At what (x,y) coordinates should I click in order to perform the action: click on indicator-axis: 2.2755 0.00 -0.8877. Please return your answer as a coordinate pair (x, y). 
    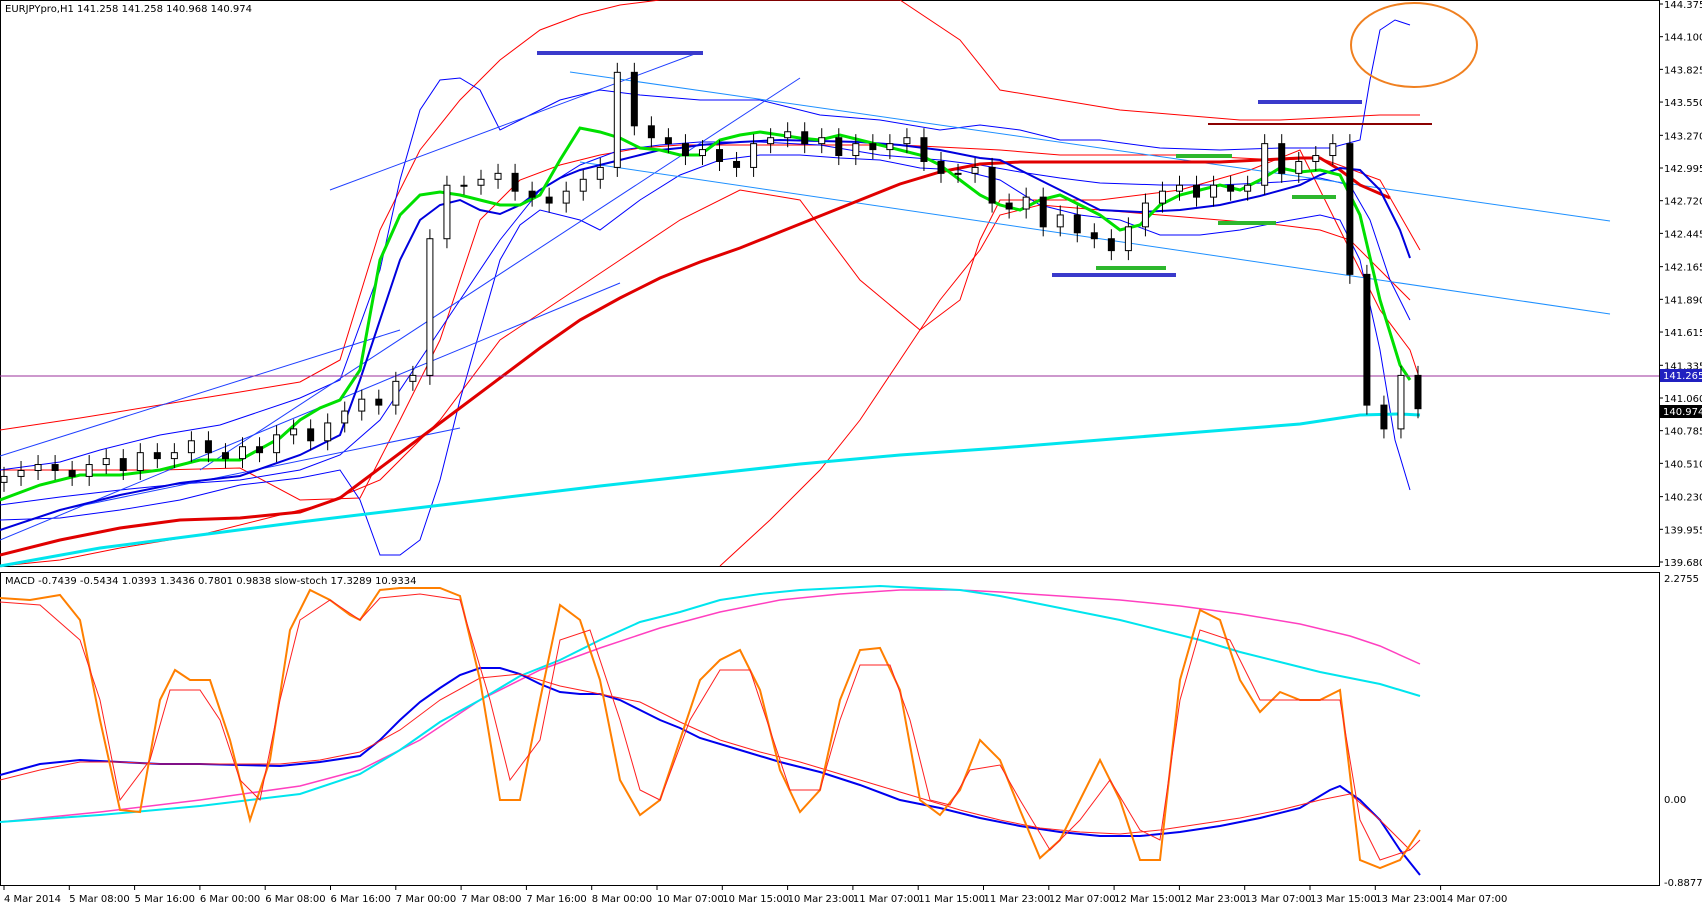
    Looking at the image, I should click on (1683, 731).